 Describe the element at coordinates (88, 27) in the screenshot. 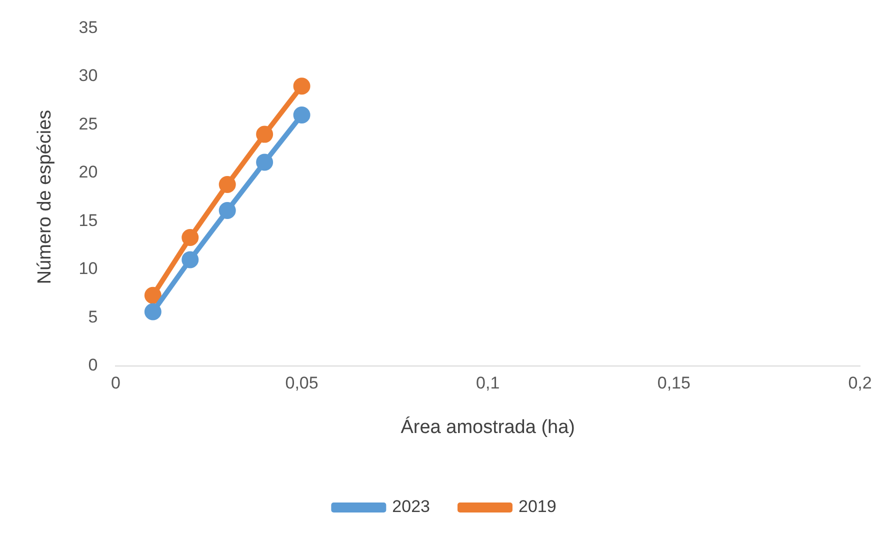

I see `y-tick-label: 35` at that location.